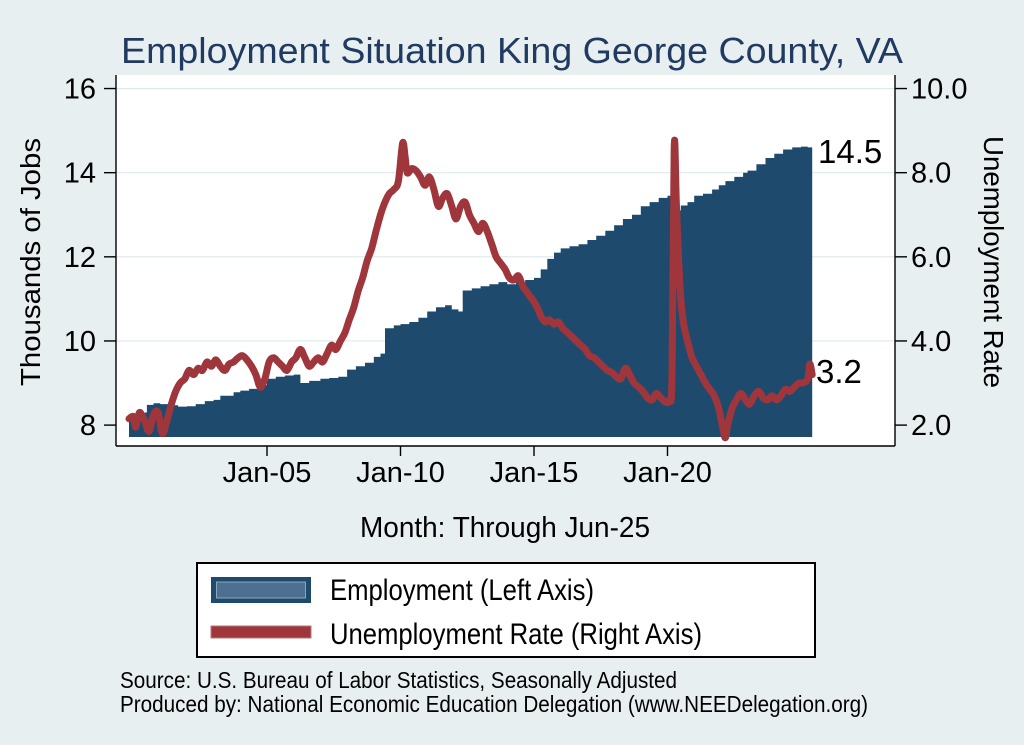  Describe the element at coordinates (850, 151) in the screenshot. I see `employment-end-value-label: 14.5` at that location.